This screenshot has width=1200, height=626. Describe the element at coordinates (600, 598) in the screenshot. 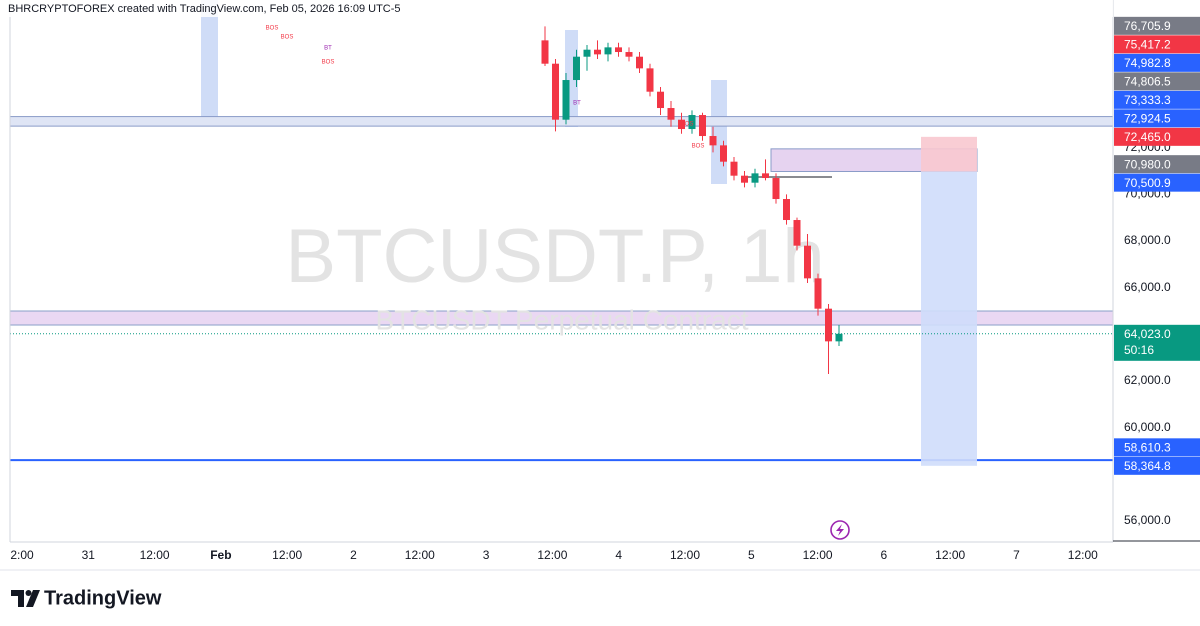

I see `brand-bar` at that location.